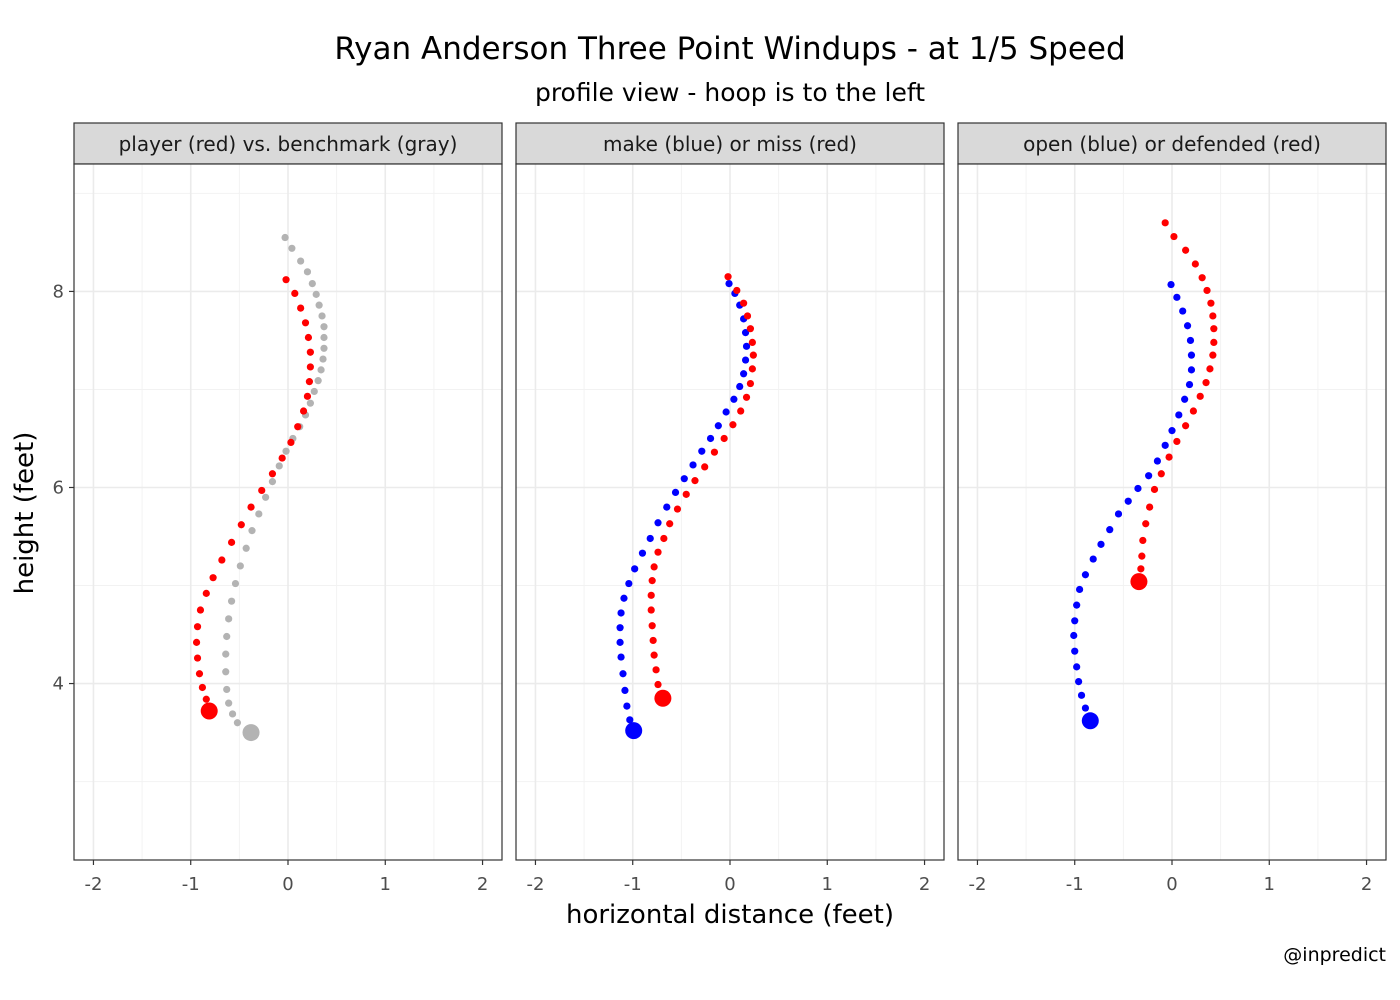  Describe the element at coordinates (58, 487) in the screenshot. I see `y-tick-label: 6` at that location.